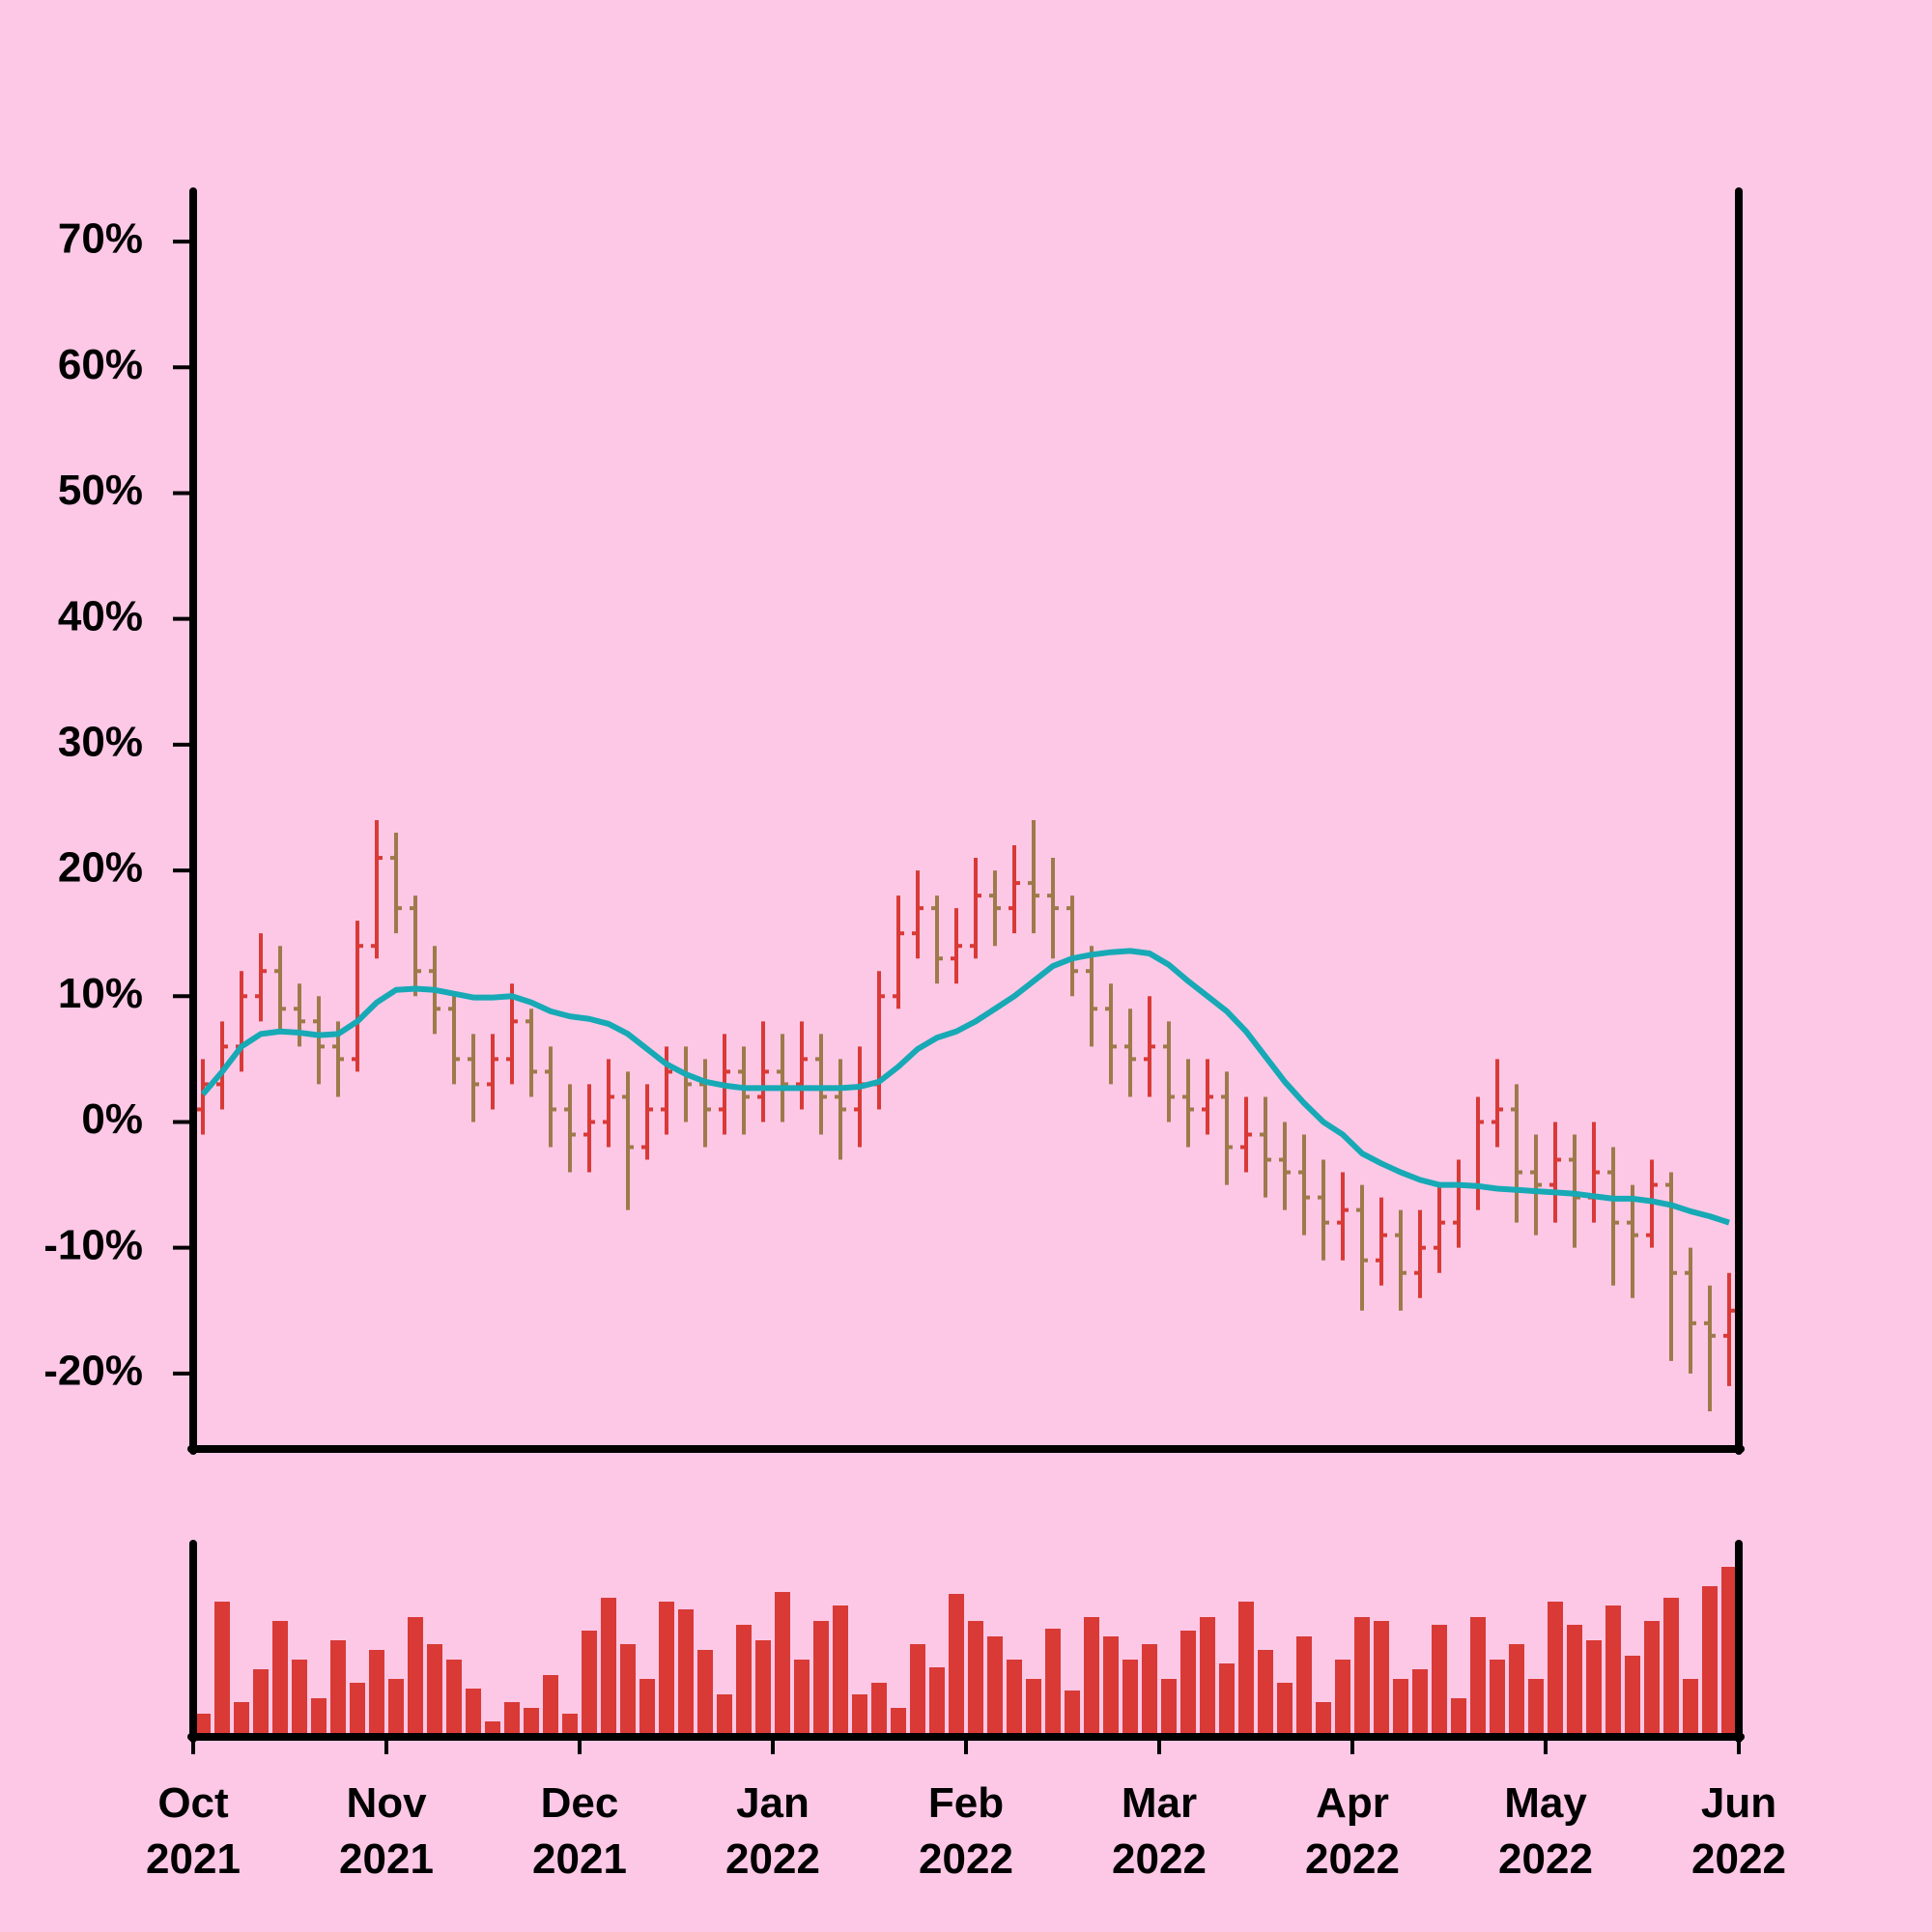 This screenshot has height=1932, width=1932. I want to click on x-tick-label: Dec 2021, so click(579, 1831).